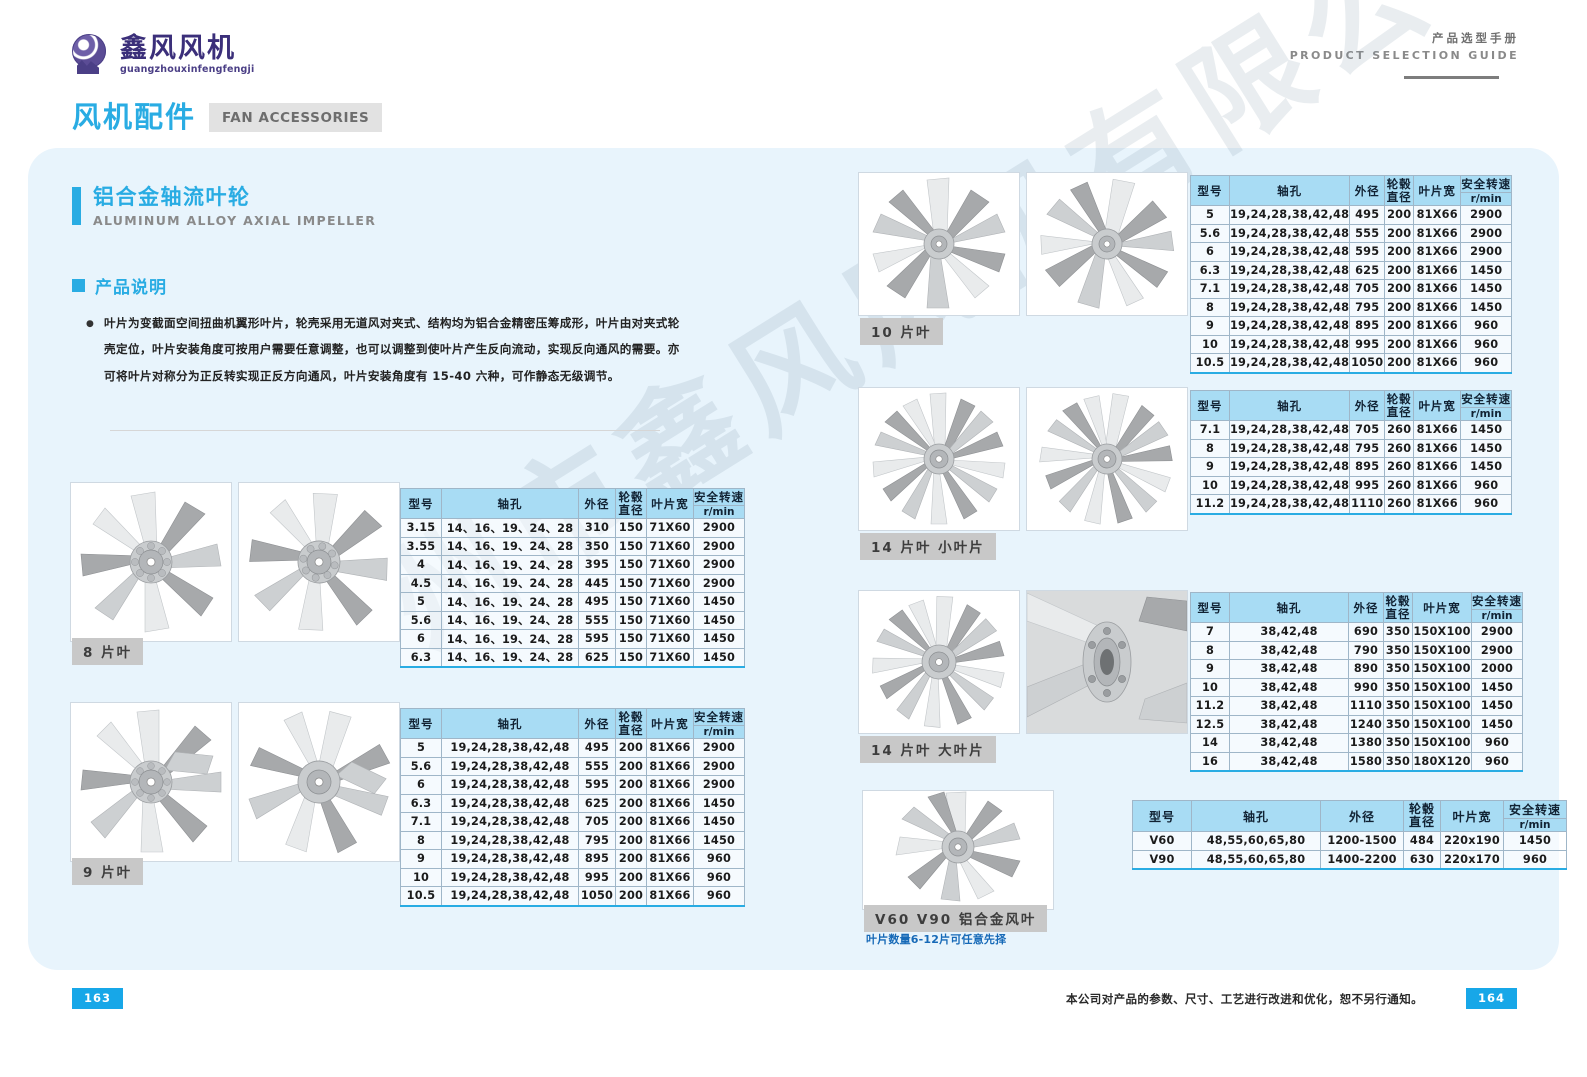 The height and width of the screenshot is (1077, 1587). Describe the element at coordinates (1398, 743) in the screenshot. I see `table-cell: 350` at that location.